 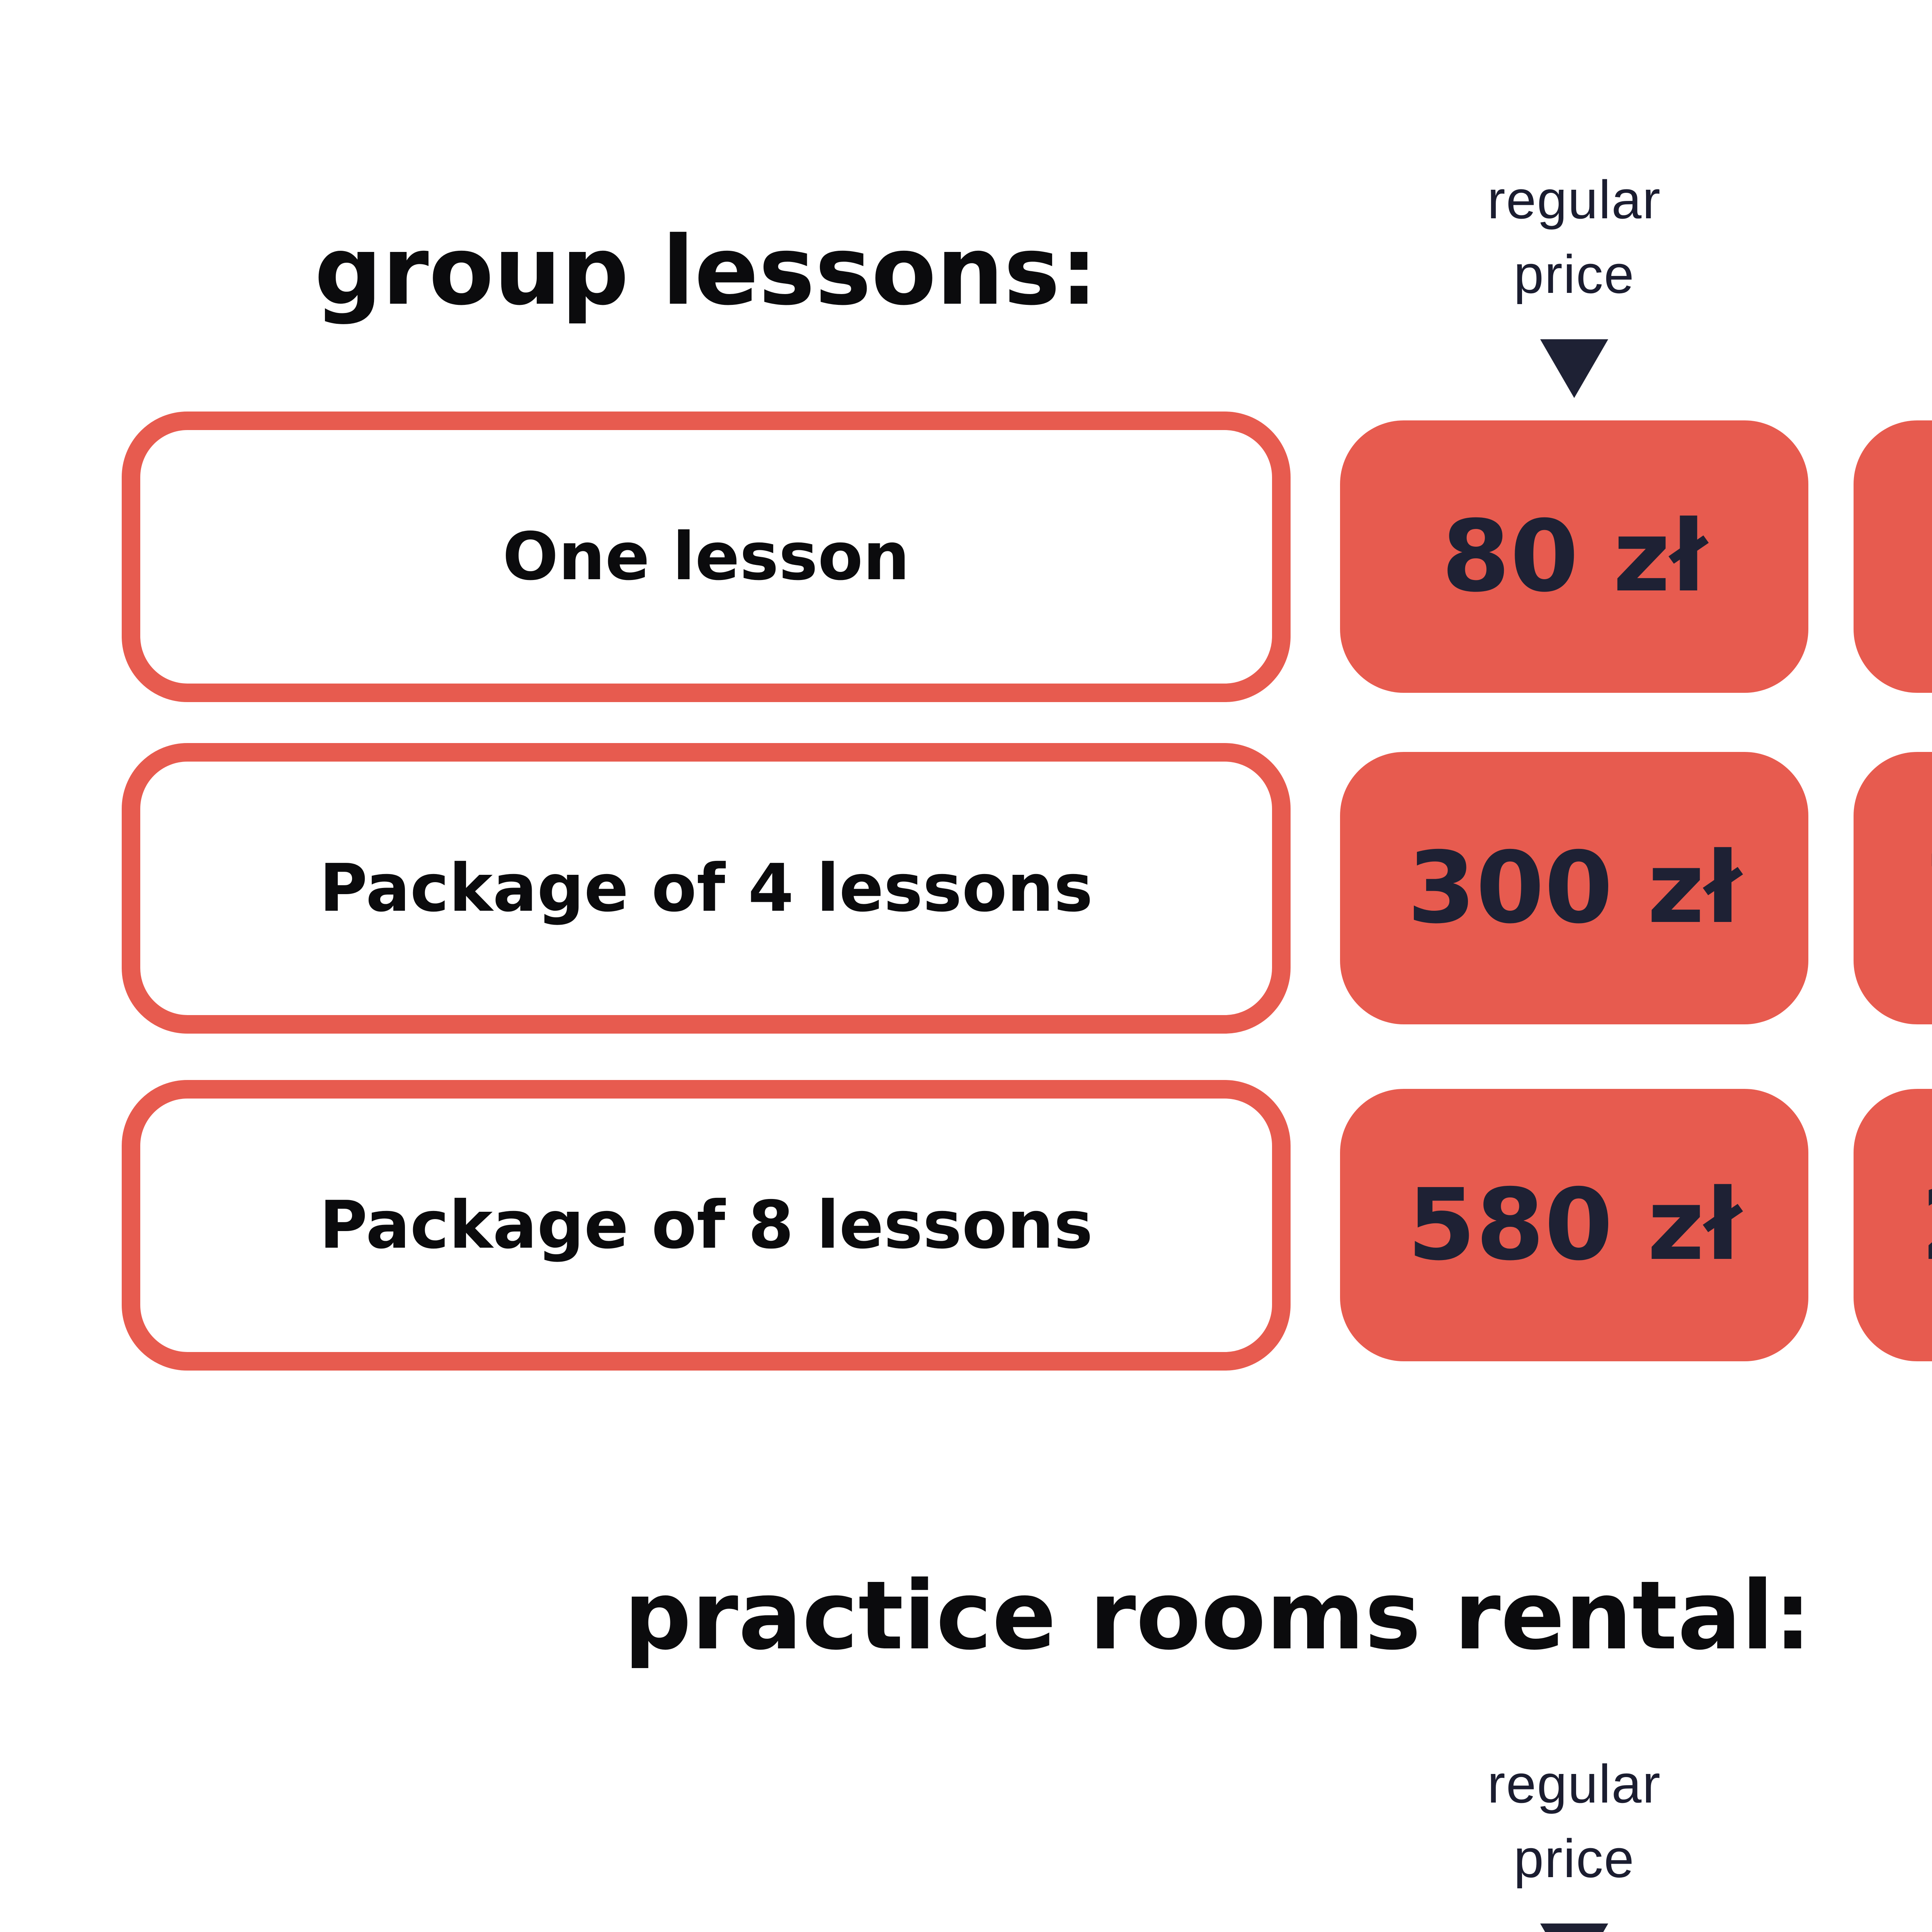 I want to click on section-title-practice-rooms-rental: practice rooms rental:, so click(x=1218, y=1616).